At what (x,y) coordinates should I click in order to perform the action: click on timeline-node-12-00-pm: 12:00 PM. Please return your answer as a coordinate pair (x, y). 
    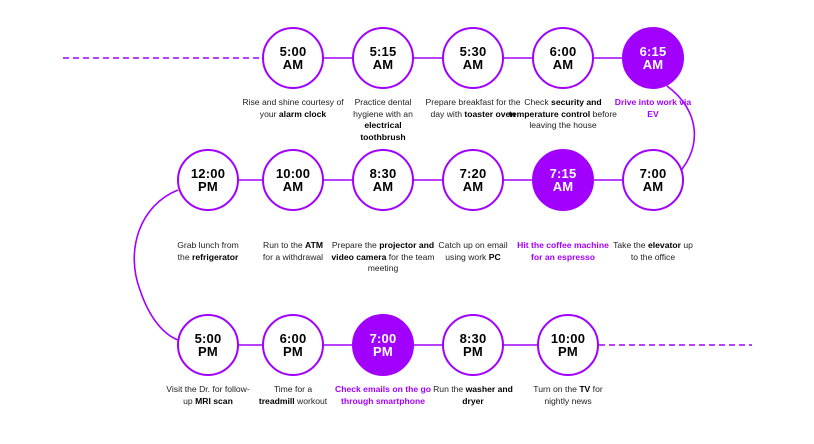
    Looking at the image, I should click on (208, 180).